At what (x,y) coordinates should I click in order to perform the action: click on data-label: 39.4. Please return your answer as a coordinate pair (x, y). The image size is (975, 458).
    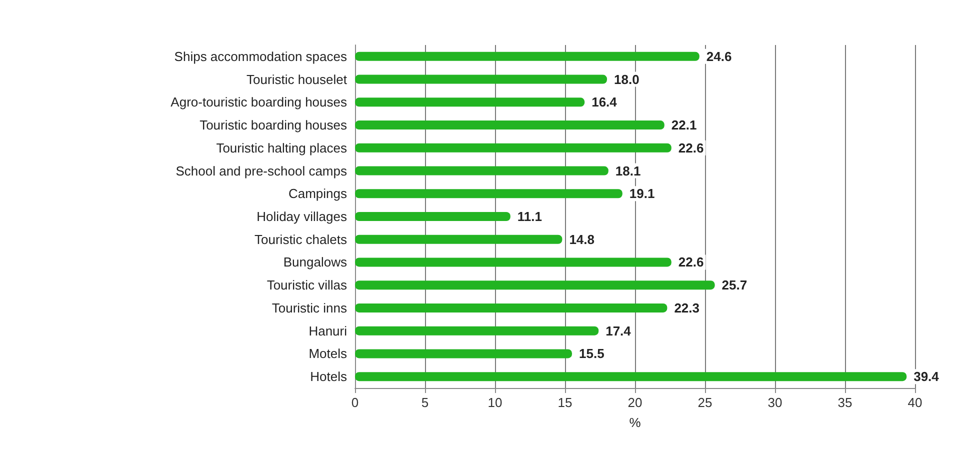
    Looking at the image, I should click on (927, 376).